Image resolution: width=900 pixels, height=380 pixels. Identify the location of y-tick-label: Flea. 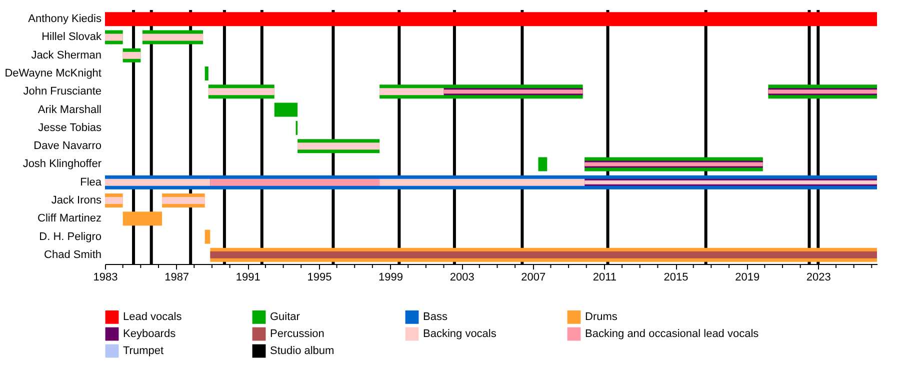
(91, 182).